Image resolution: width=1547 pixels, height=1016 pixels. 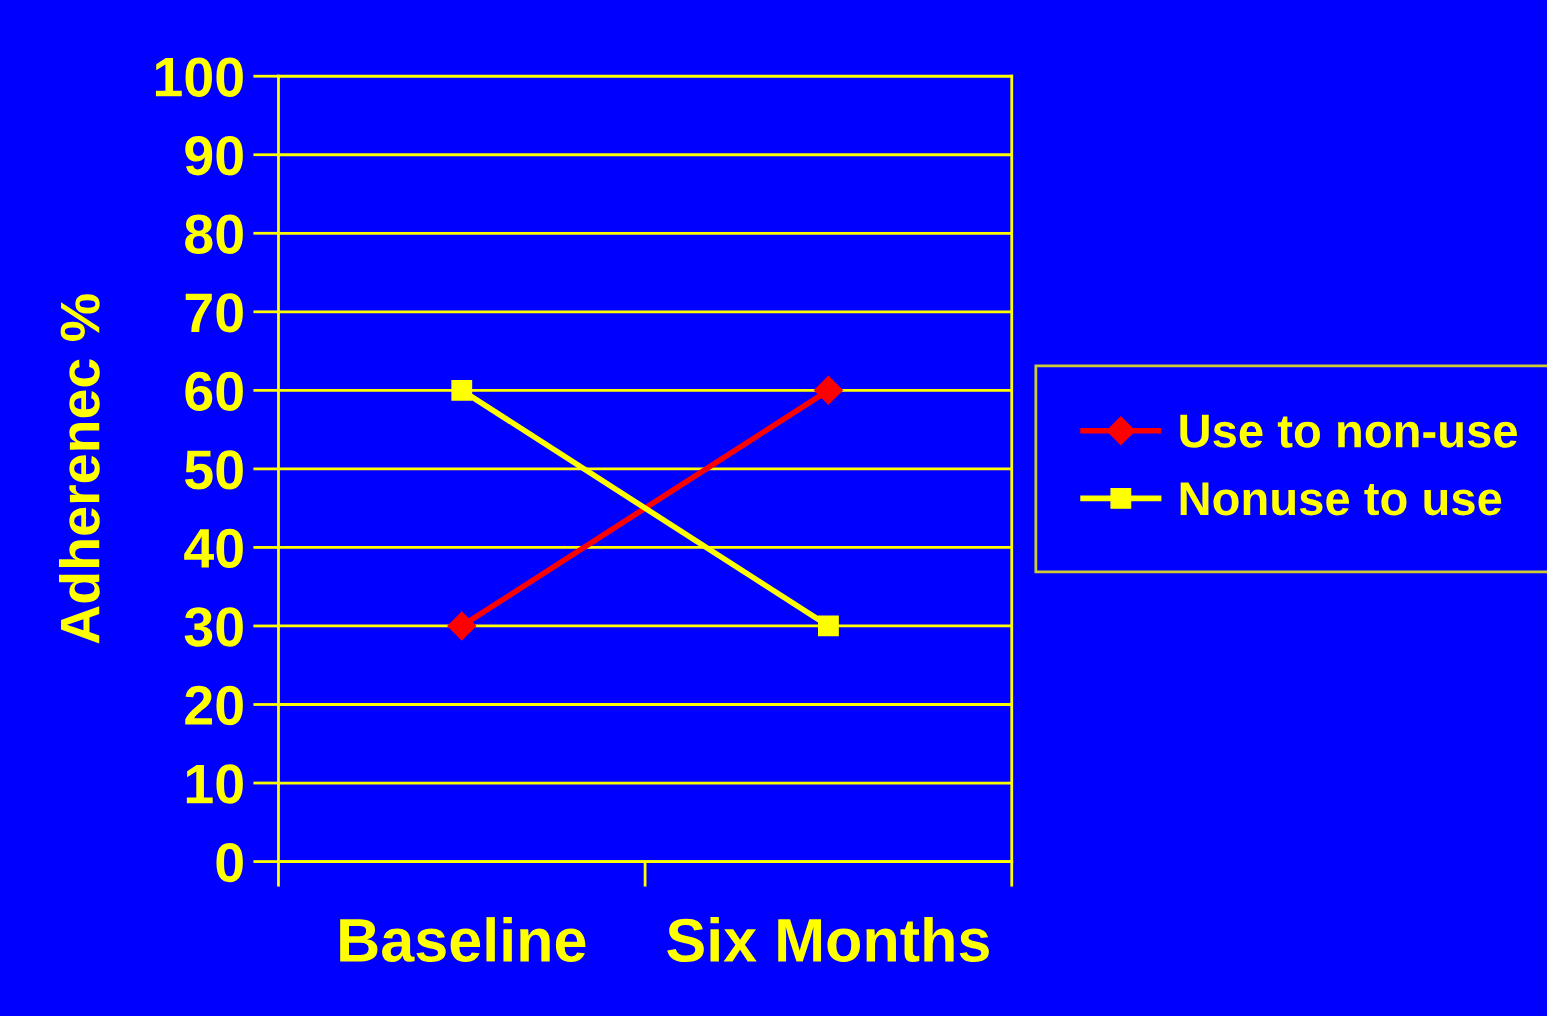 What do you see at coordinates (828, 940) in the screenshot?
I see `x-tick-label: Six Months` at bounding box center [828, 940].